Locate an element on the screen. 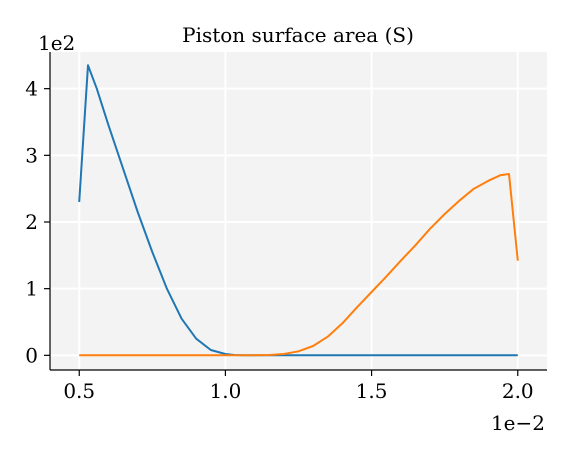  y-axis-multiplier: 1e2 is located at coordinates (56, 43).